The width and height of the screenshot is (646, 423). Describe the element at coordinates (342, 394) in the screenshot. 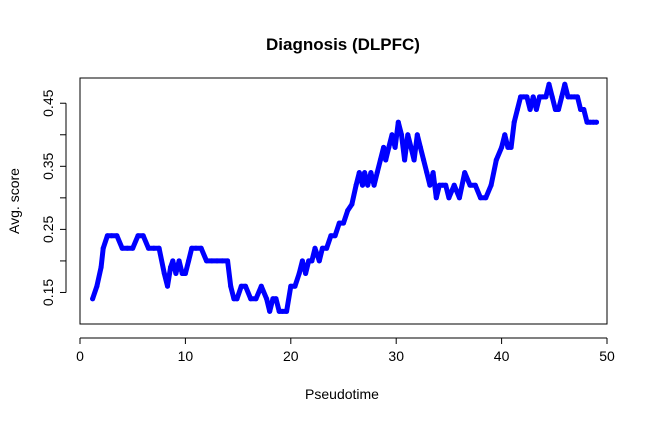

I see `x-axis-label: Pseudotime` at that location.